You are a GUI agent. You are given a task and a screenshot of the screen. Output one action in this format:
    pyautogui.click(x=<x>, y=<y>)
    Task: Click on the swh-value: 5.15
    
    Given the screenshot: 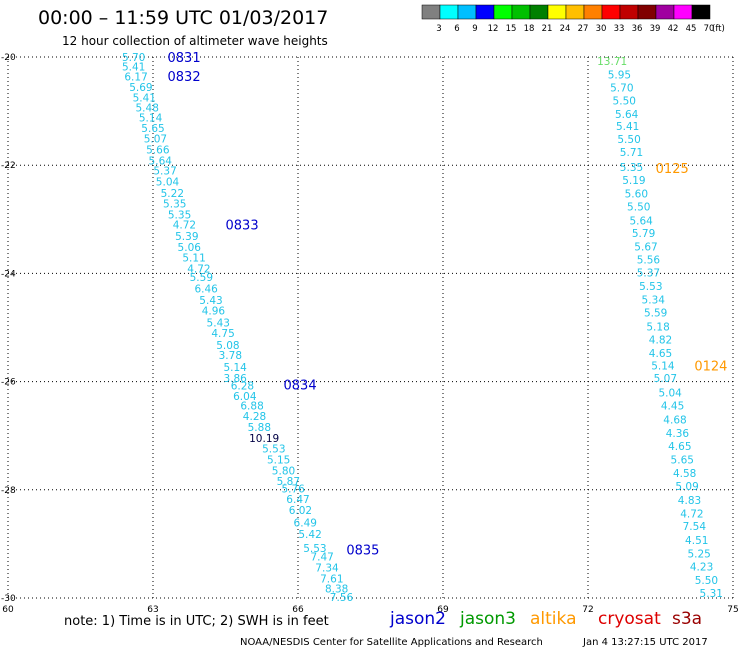 What is the action you would take?
    pyautogui.click(x=278, y=461)
    